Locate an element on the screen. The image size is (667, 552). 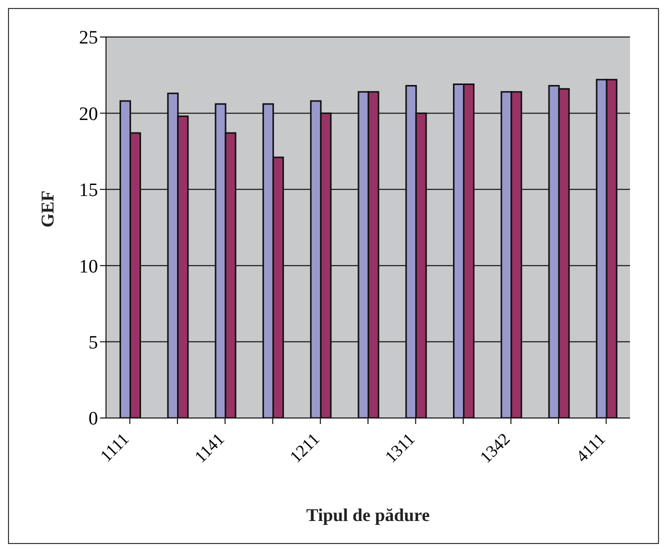
y-tick-label: 5 is located at coordinates (93, 343).